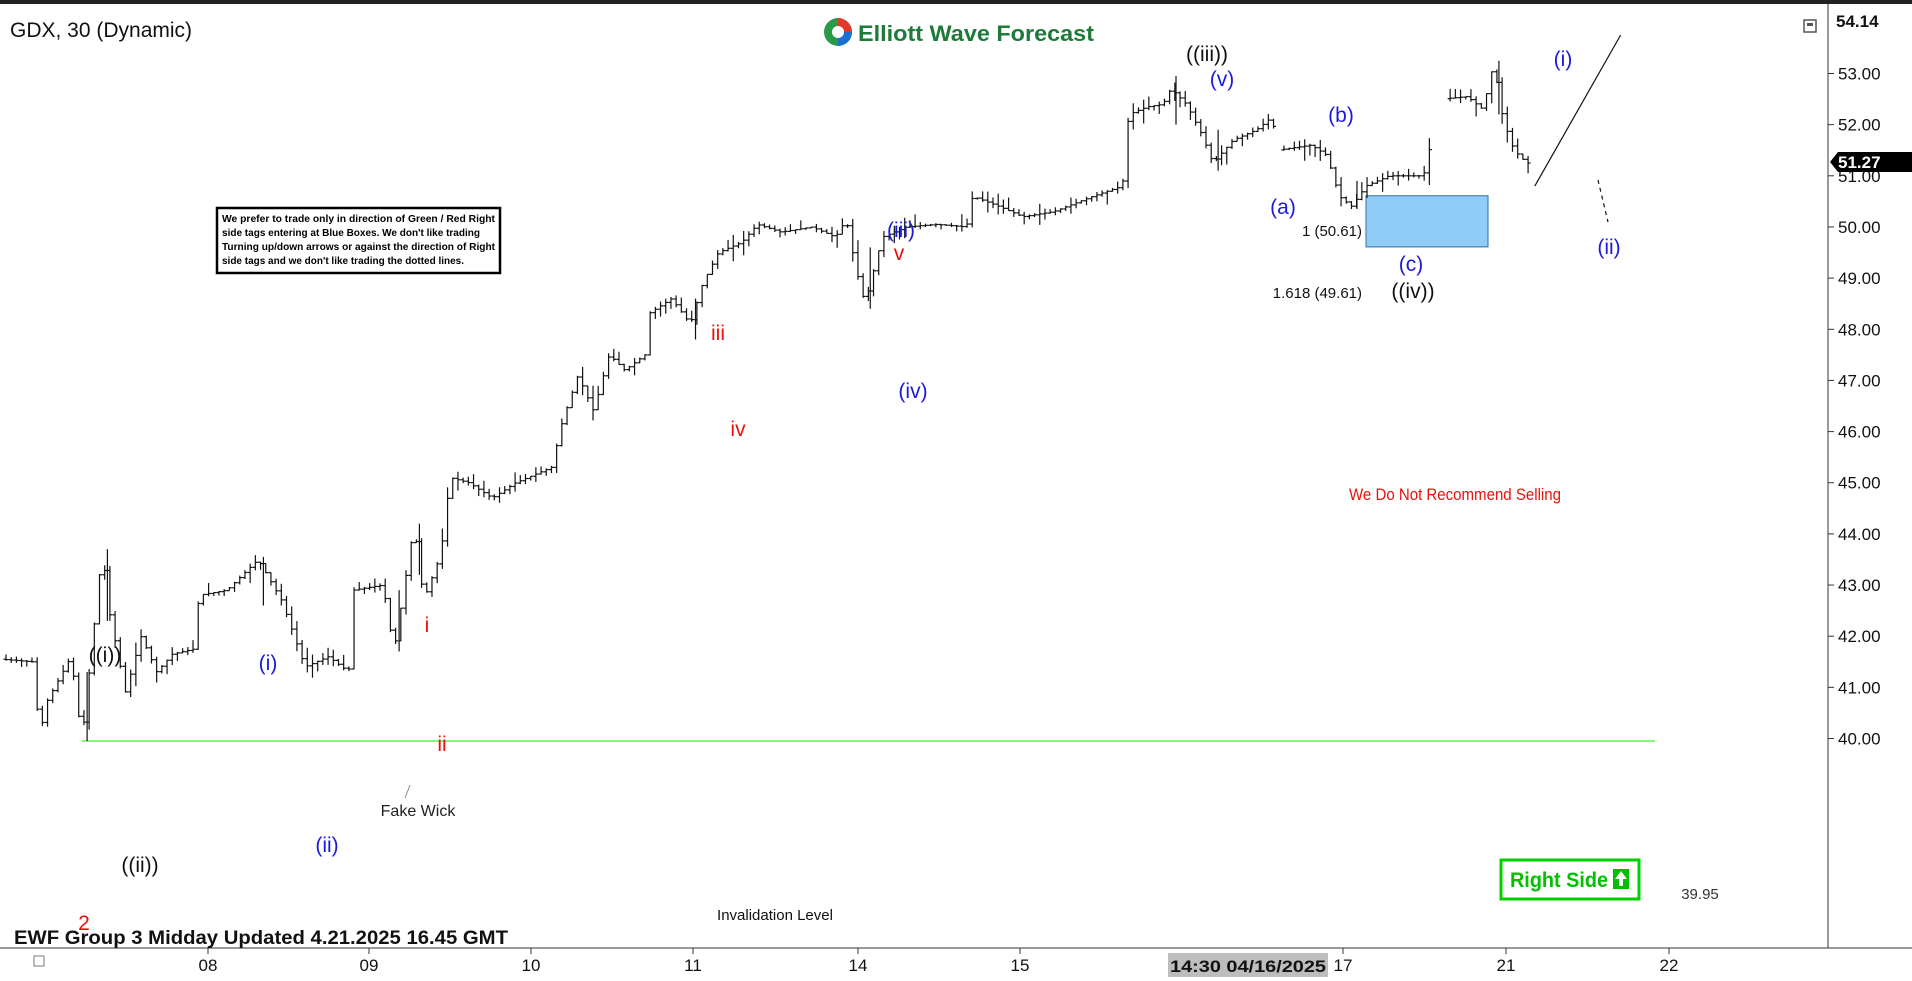 This screenshot has height=981, width=1912. Describe the element at coordinates (1332, 231) in the screenshot. I see `fib-1-label: 1 (50.61)` at that location.